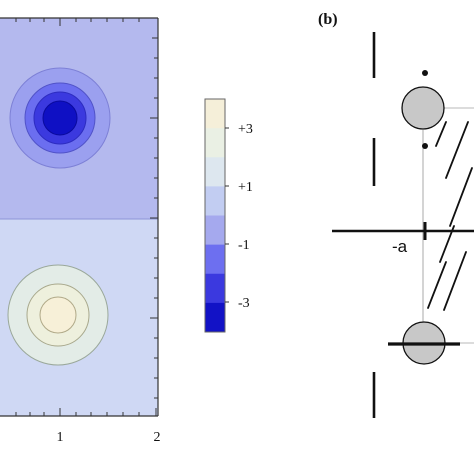  I want to click on diagonal-strokes, so click(450, 216).